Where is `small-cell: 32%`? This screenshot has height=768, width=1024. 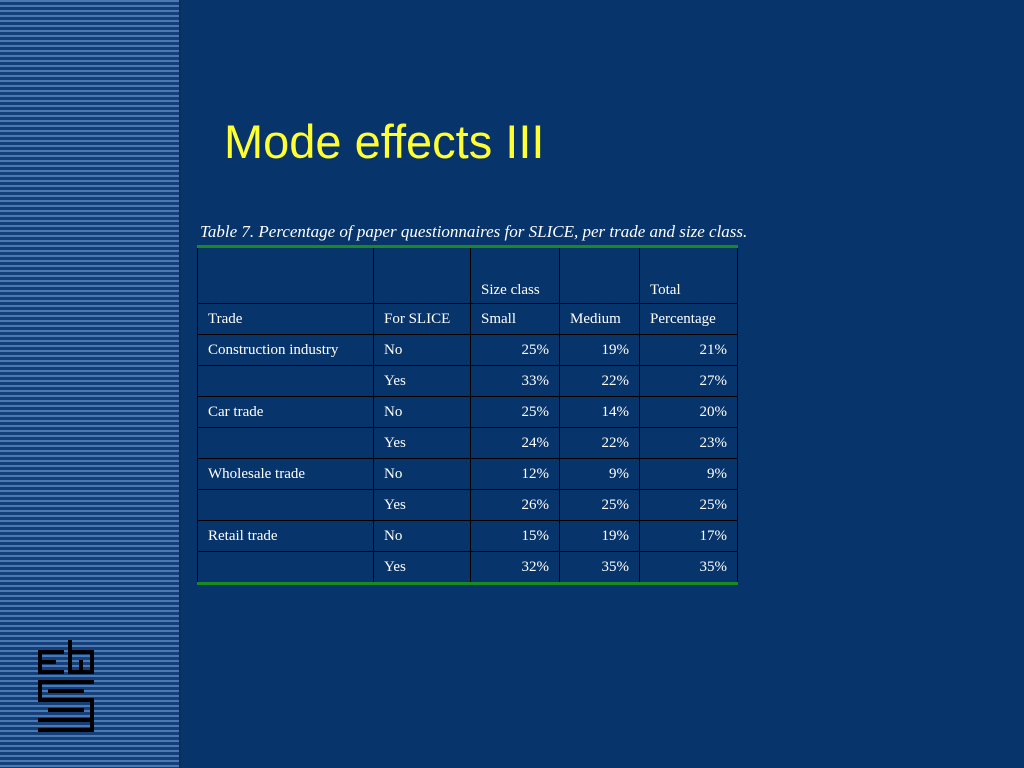 small-cell: 32% is located at coordinates (515, 568).